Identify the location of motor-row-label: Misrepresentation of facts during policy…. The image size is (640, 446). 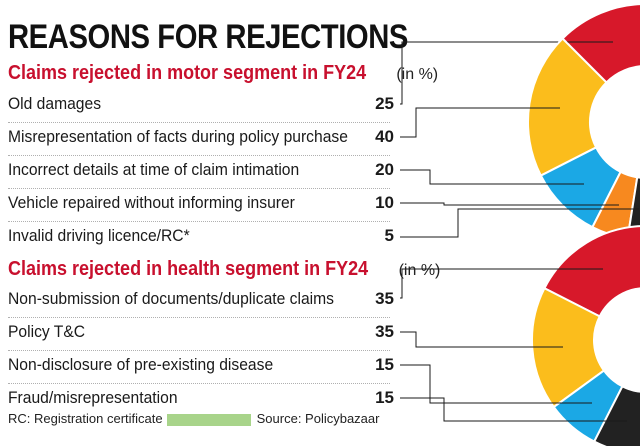
(178, 136).